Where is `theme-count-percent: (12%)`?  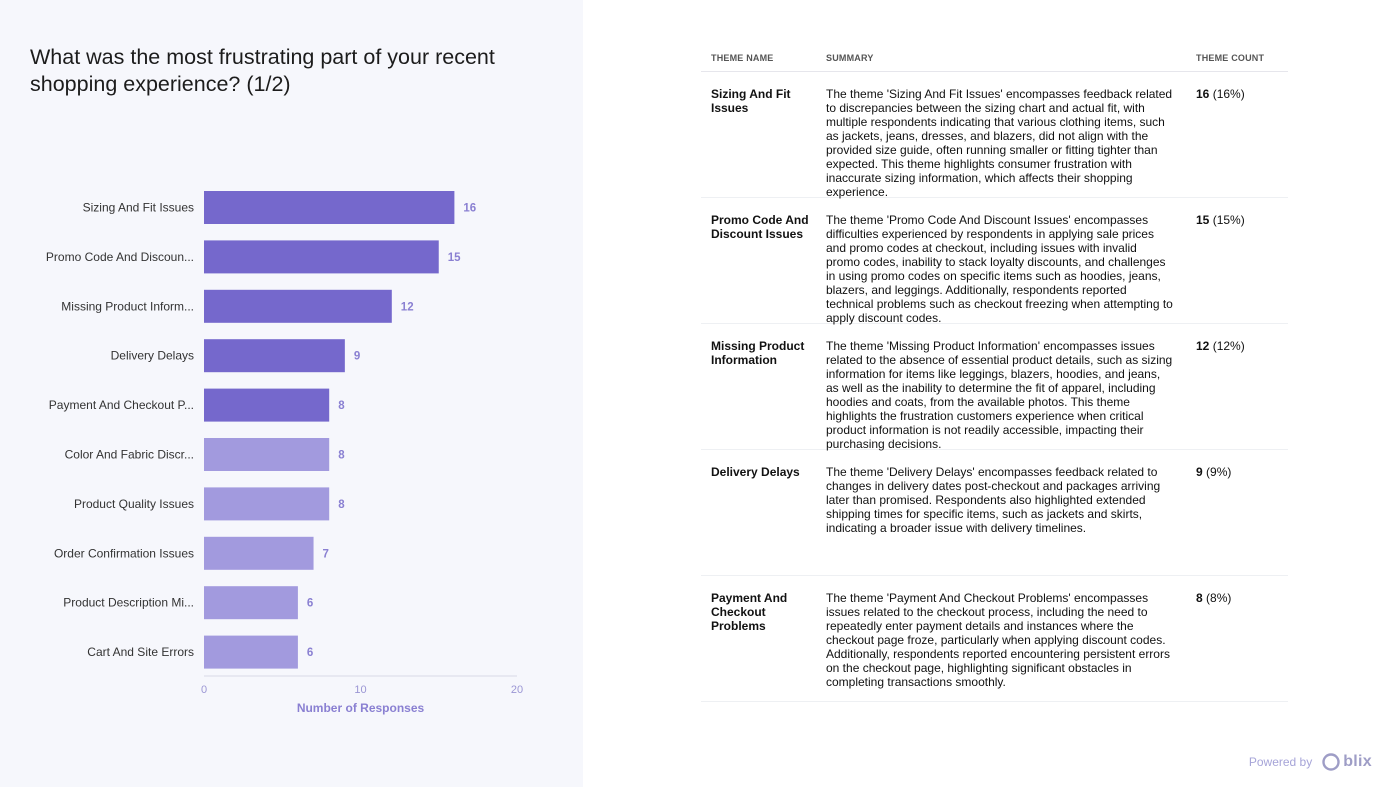 theme-count-percent: (12%) is located at coordinates (1228, 346).